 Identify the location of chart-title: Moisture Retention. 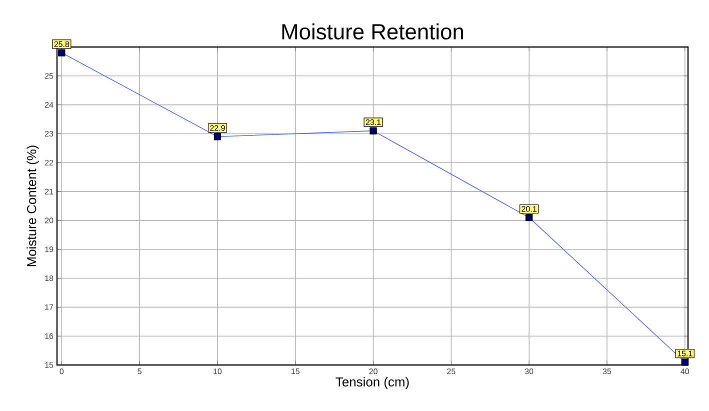
(373, 31).